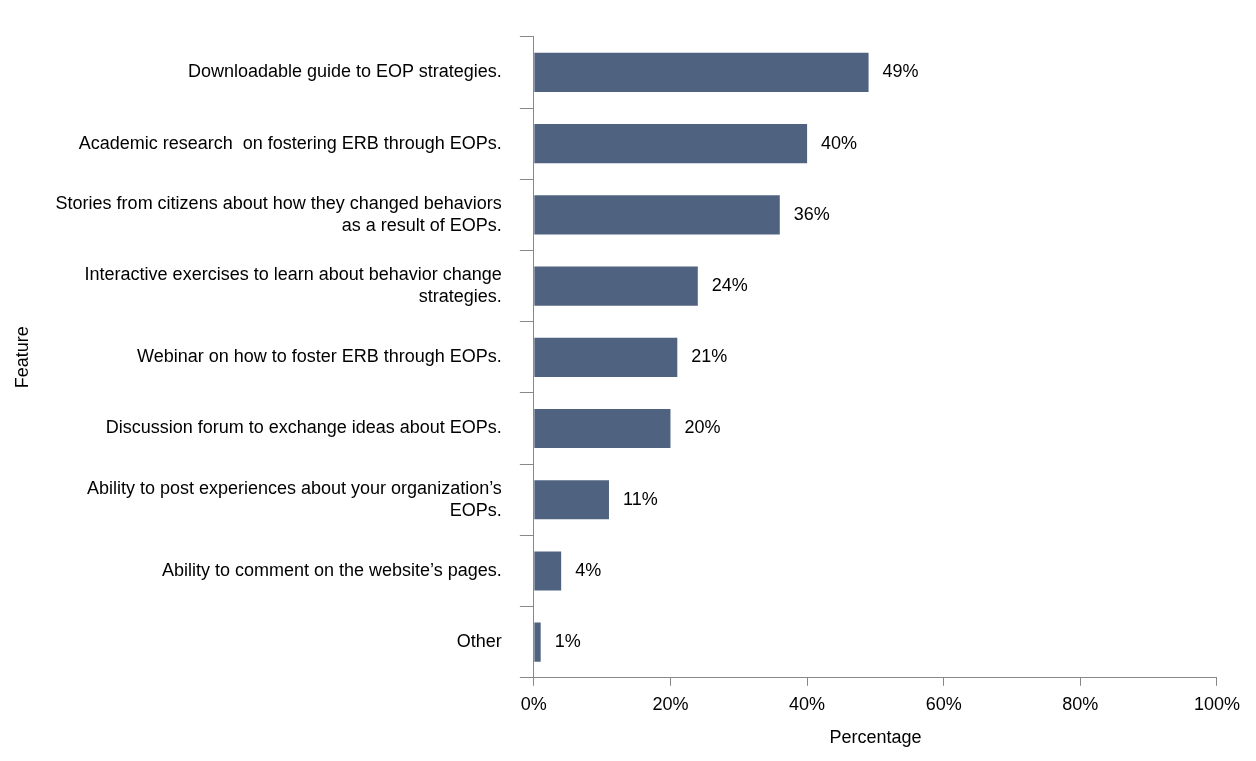  What do you see at coordinates (900, 71) in the screenshot?
I see `data-label: 49%` at bounding box center [900, 71].